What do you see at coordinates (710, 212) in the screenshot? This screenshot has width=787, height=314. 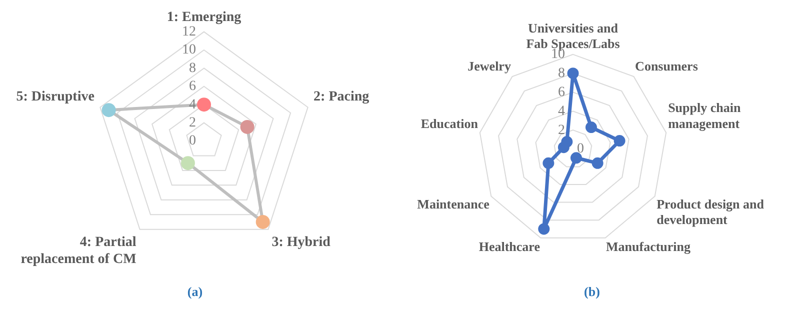 I see `spoke-label: Product design and development` at bounding box center [710, 212].